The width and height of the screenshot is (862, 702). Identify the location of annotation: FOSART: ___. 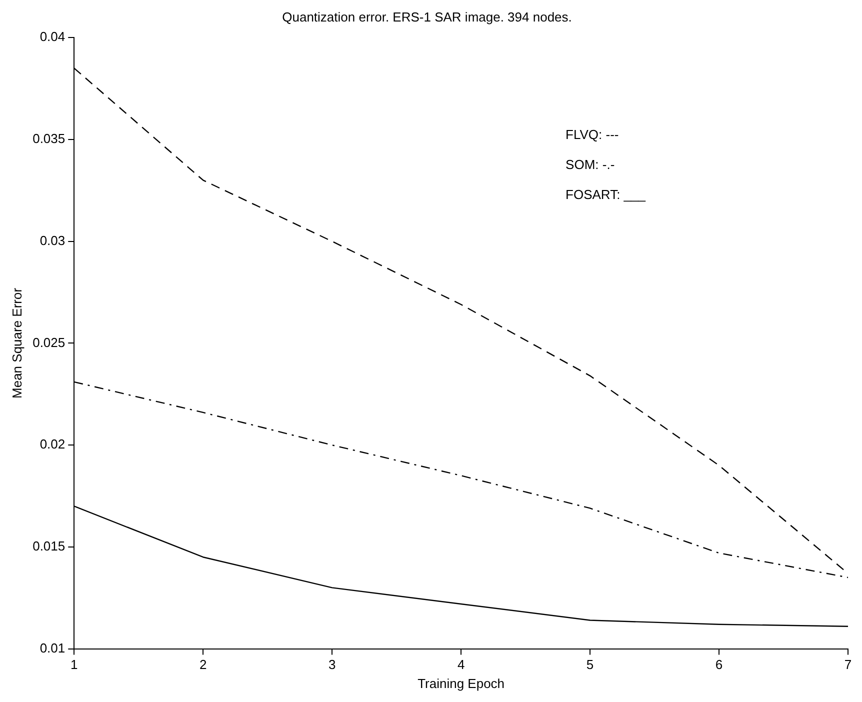
(606, 194).